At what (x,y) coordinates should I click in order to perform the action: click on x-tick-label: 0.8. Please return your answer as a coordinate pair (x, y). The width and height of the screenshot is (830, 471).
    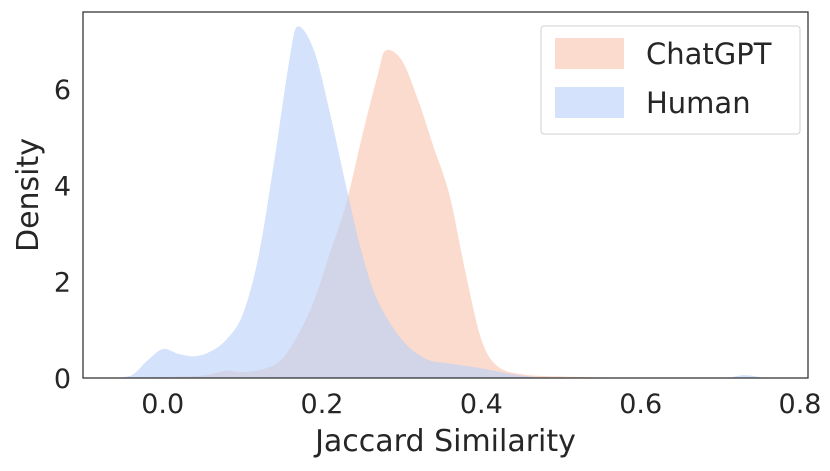
    Looking at the image, I should click on (800, 404).